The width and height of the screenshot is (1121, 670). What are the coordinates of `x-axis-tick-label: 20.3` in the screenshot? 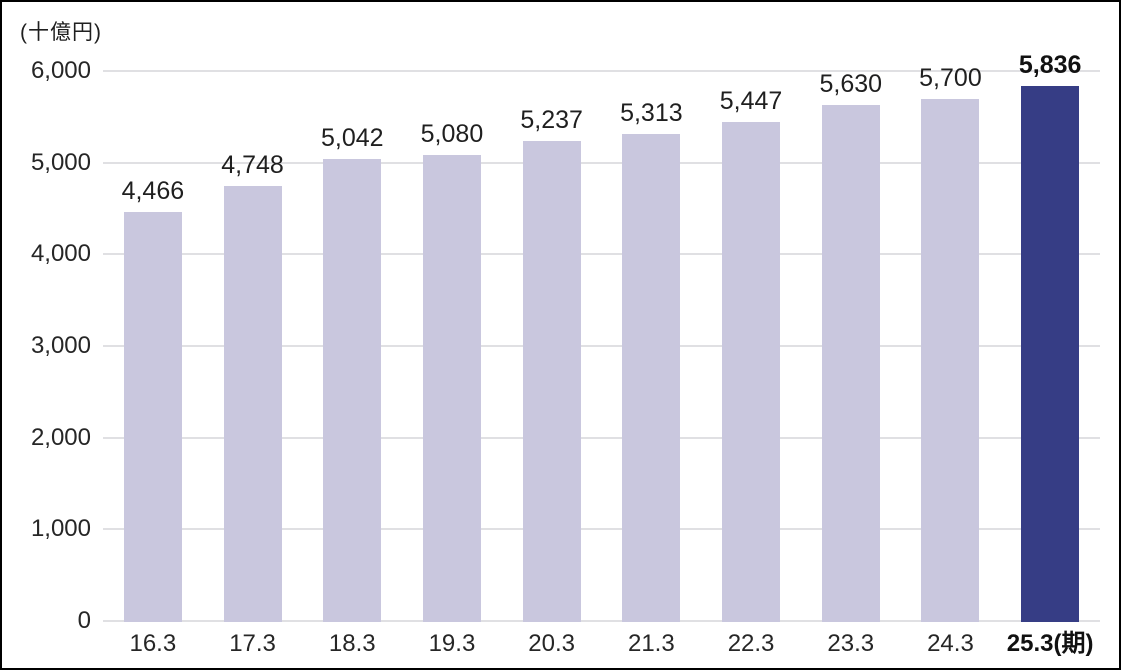 It's located at (551, 643).